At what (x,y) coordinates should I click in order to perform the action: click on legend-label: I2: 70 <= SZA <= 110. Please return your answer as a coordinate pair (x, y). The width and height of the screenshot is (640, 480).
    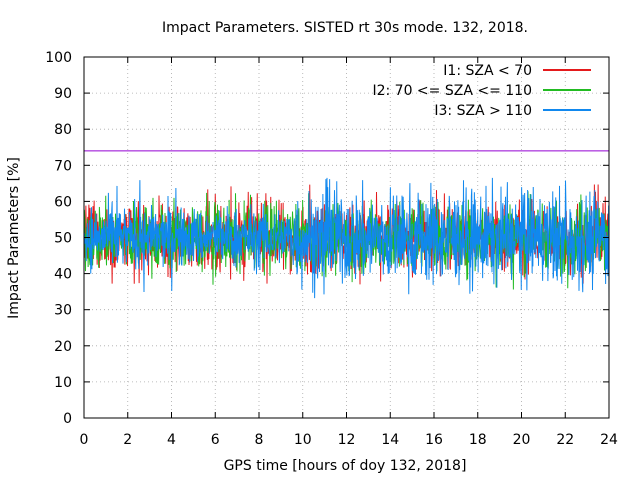
    Looking at the image, I should click on (452, 91).